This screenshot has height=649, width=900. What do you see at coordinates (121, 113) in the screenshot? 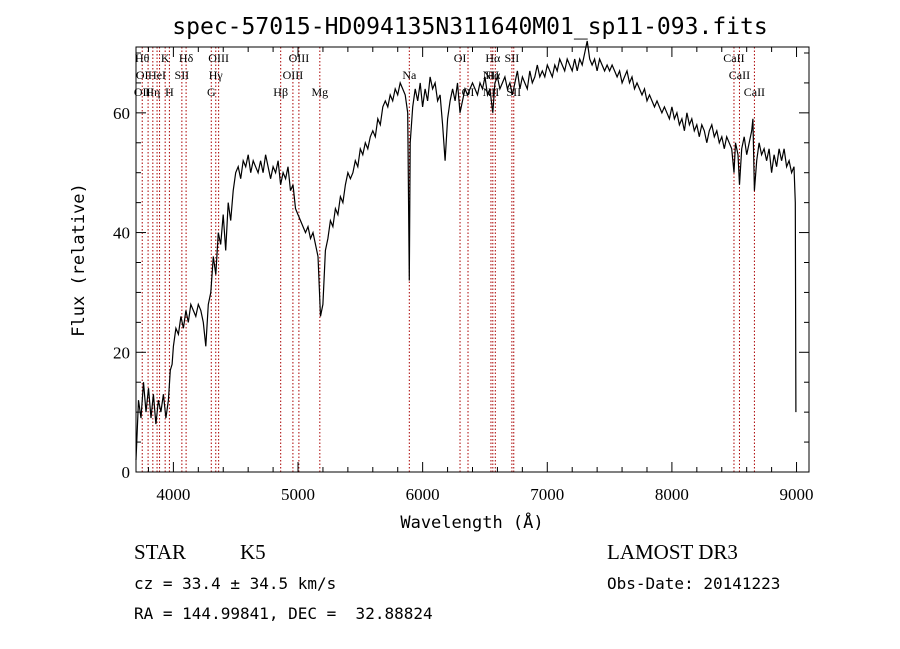
I see `y-tick-label: 60` at bounding box center [121, 113].